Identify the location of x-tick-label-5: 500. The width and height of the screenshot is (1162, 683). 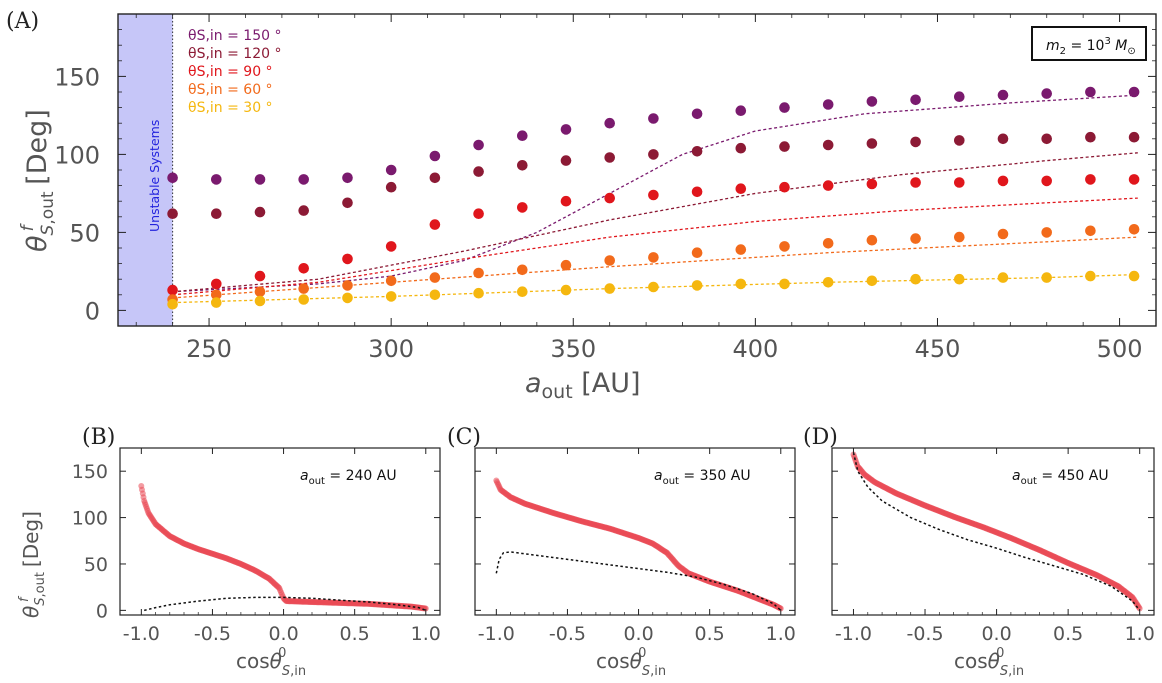
(1120, 349).